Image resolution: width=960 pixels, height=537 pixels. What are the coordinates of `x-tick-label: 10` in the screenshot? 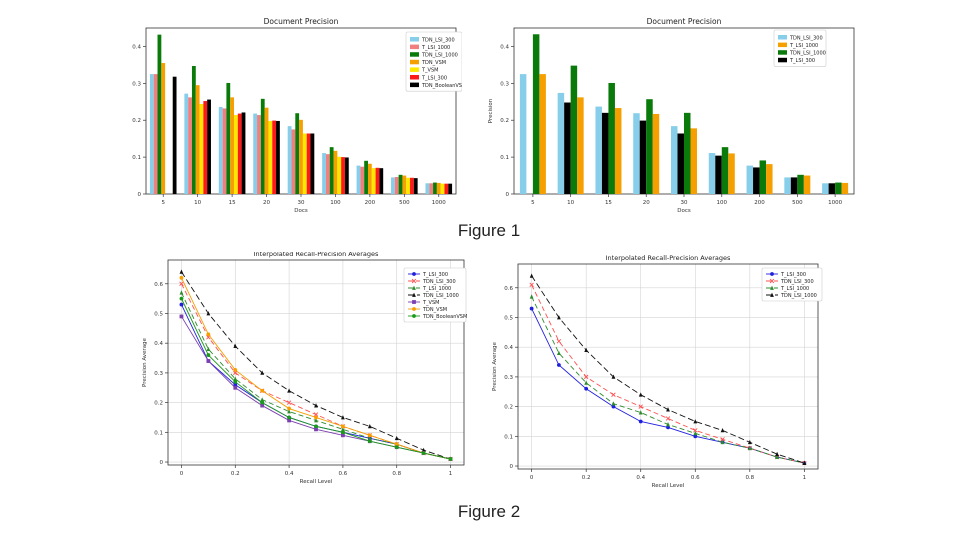 It's located at (197, 203).